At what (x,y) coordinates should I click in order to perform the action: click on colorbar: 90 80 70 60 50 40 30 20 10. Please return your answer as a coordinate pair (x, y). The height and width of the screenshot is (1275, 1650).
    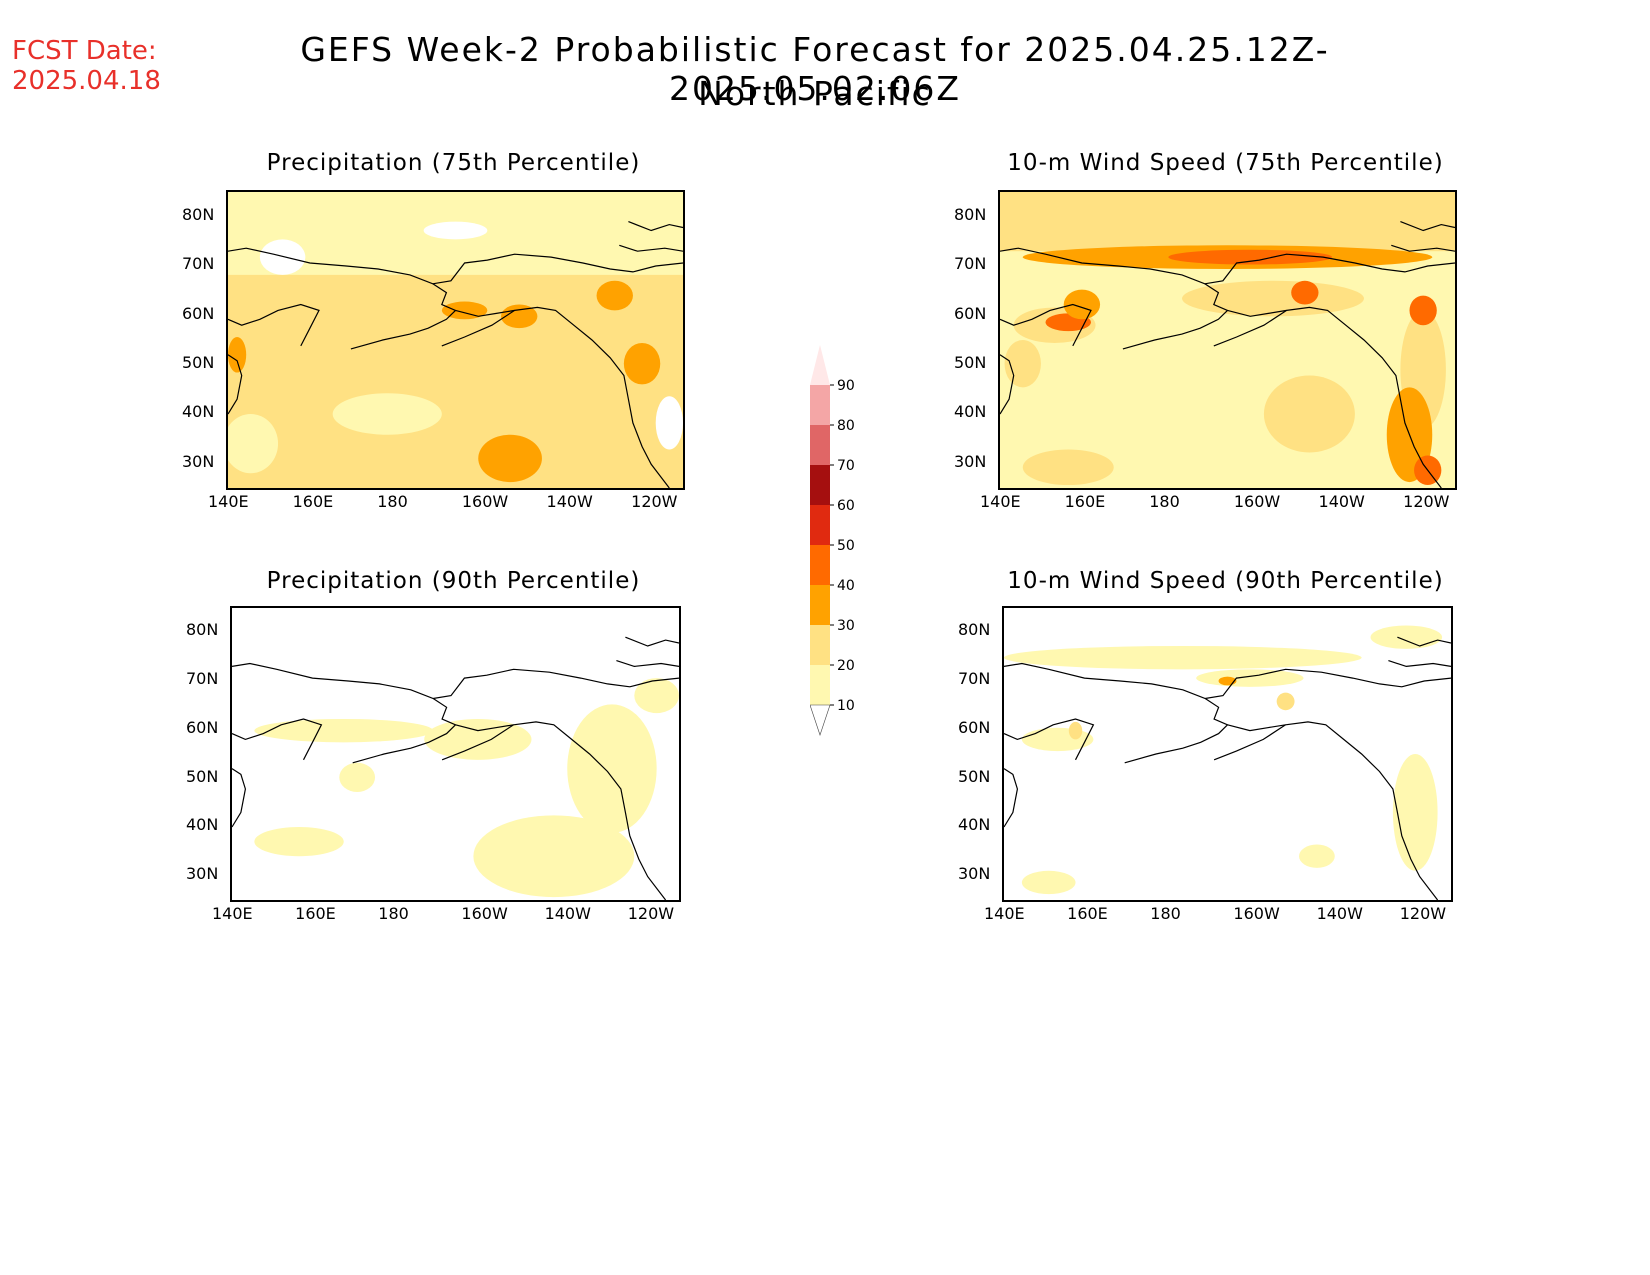
    Looking at the image, I should click on (849, 542).